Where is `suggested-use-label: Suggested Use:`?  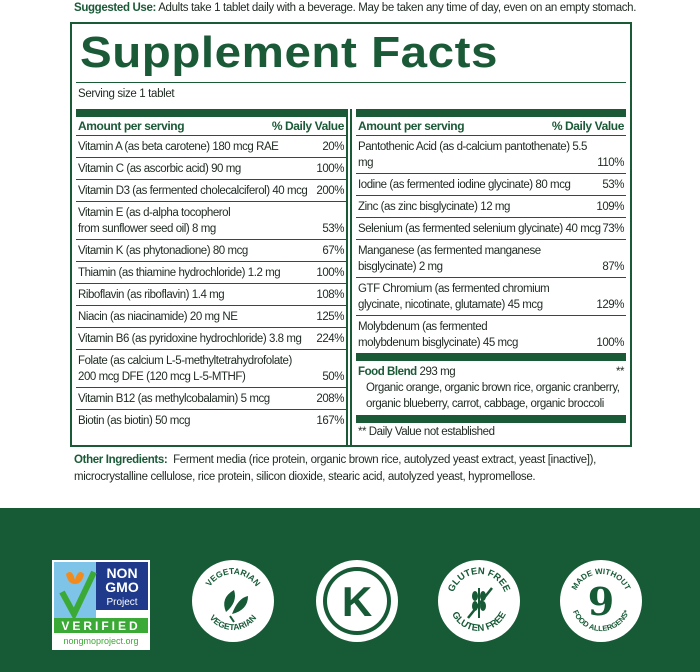 suggested-use-label: Suggested Use: is located at coordinates (115, 8).